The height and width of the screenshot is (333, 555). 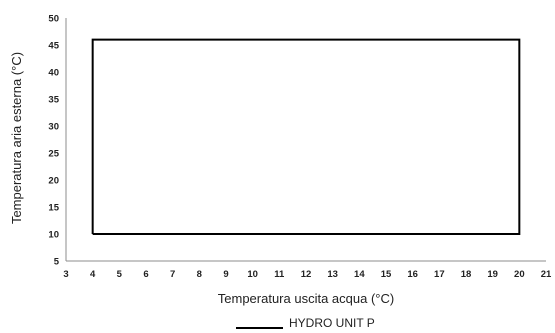 I want to click on y-tick-label: 40, so click(x=53, y=73).